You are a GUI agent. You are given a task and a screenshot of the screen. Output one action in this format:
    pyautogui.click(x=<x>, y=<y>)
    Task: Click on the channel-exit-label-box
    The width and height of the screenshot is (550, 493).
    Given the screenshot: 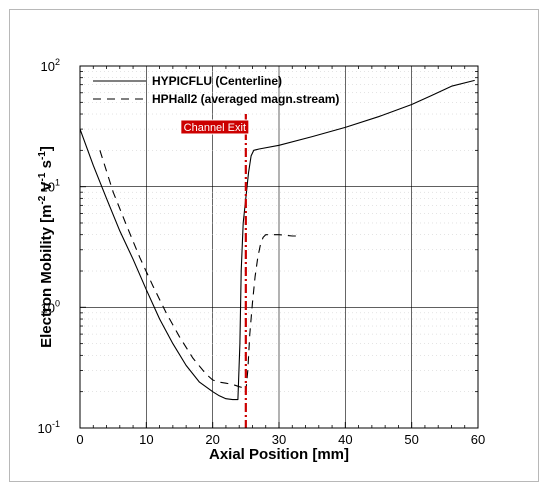 What is the action you would take?
    pyautogui.click(x=215, y=127)
    